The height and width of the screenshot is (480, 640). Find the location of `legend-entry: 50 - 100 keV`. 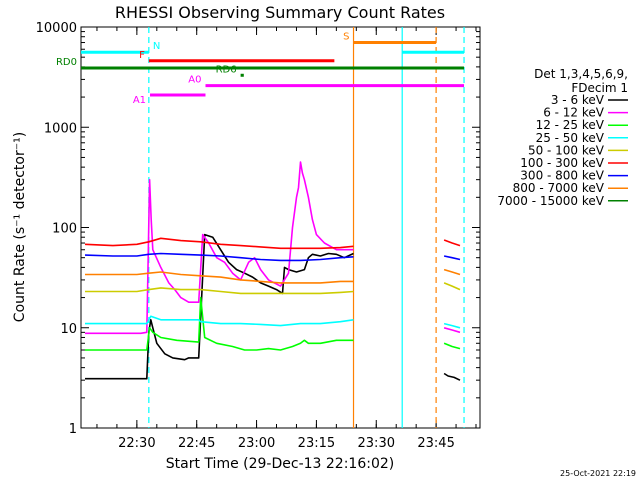

legend-entry: 50 - 100 keV is located at coordinates (566, 150).